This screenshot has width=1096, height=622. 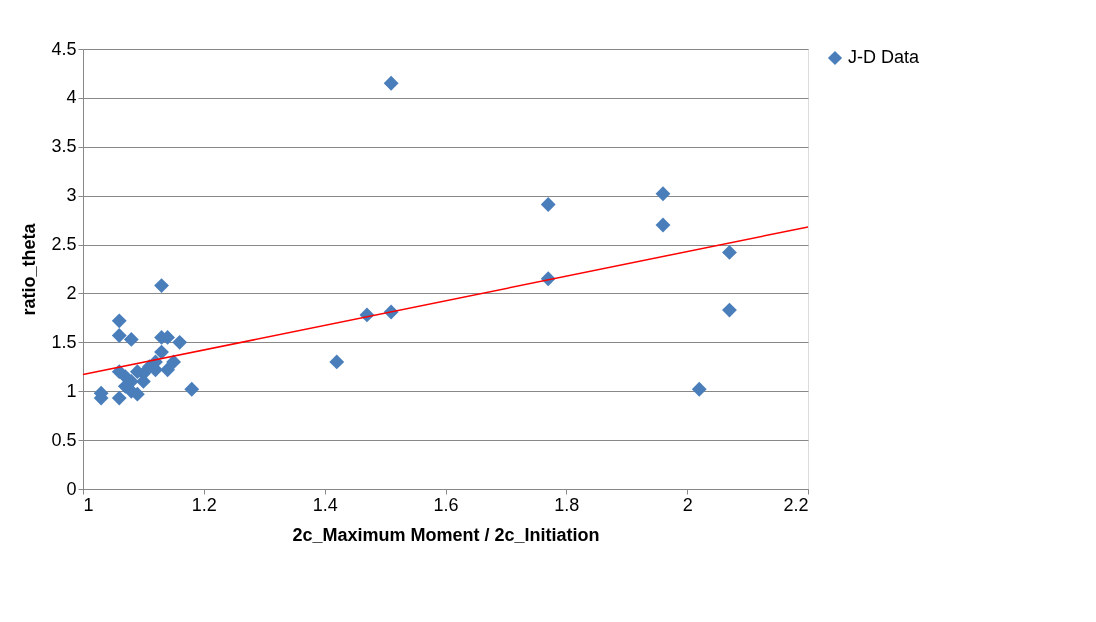 What do you see at coordinates (64, 341) in the screenshot?
I see `y-tick-label: 1.5` at bounding box center [64, 341].